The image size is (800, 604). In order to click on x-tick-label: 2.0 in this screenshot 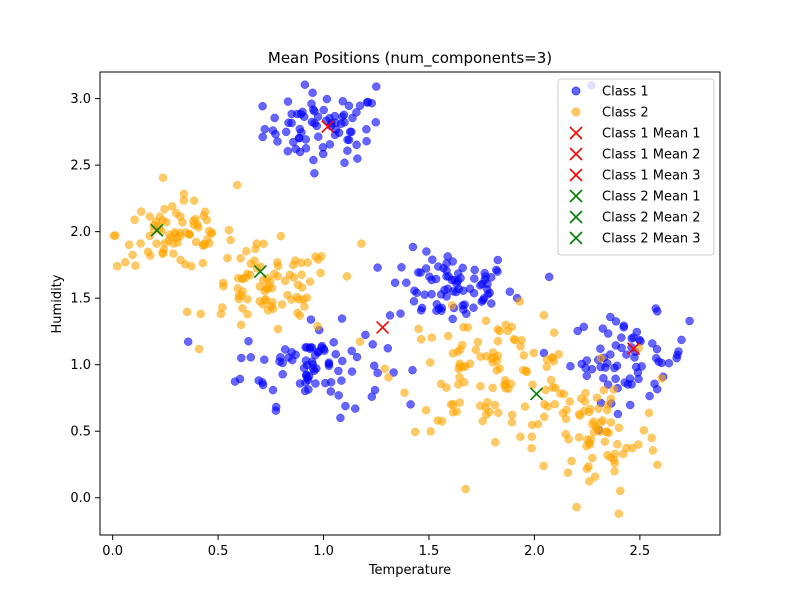, I will do `click(534, 551)`.